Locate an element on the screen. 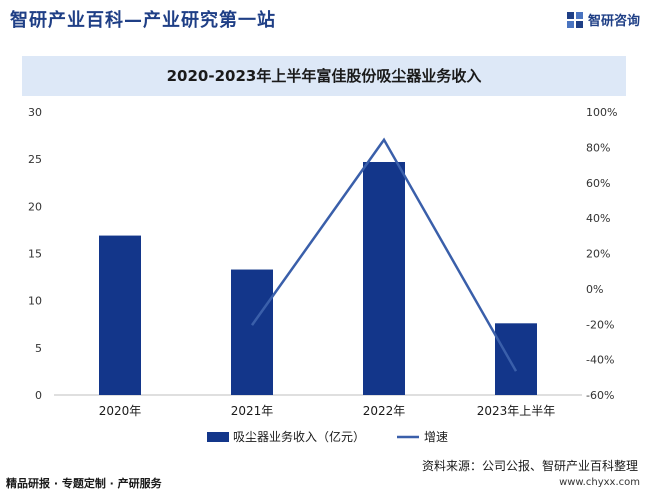 The height and width of the screenshot is (494, 648). y-right-tick-label: 0% is located at coordinates (594, 289).